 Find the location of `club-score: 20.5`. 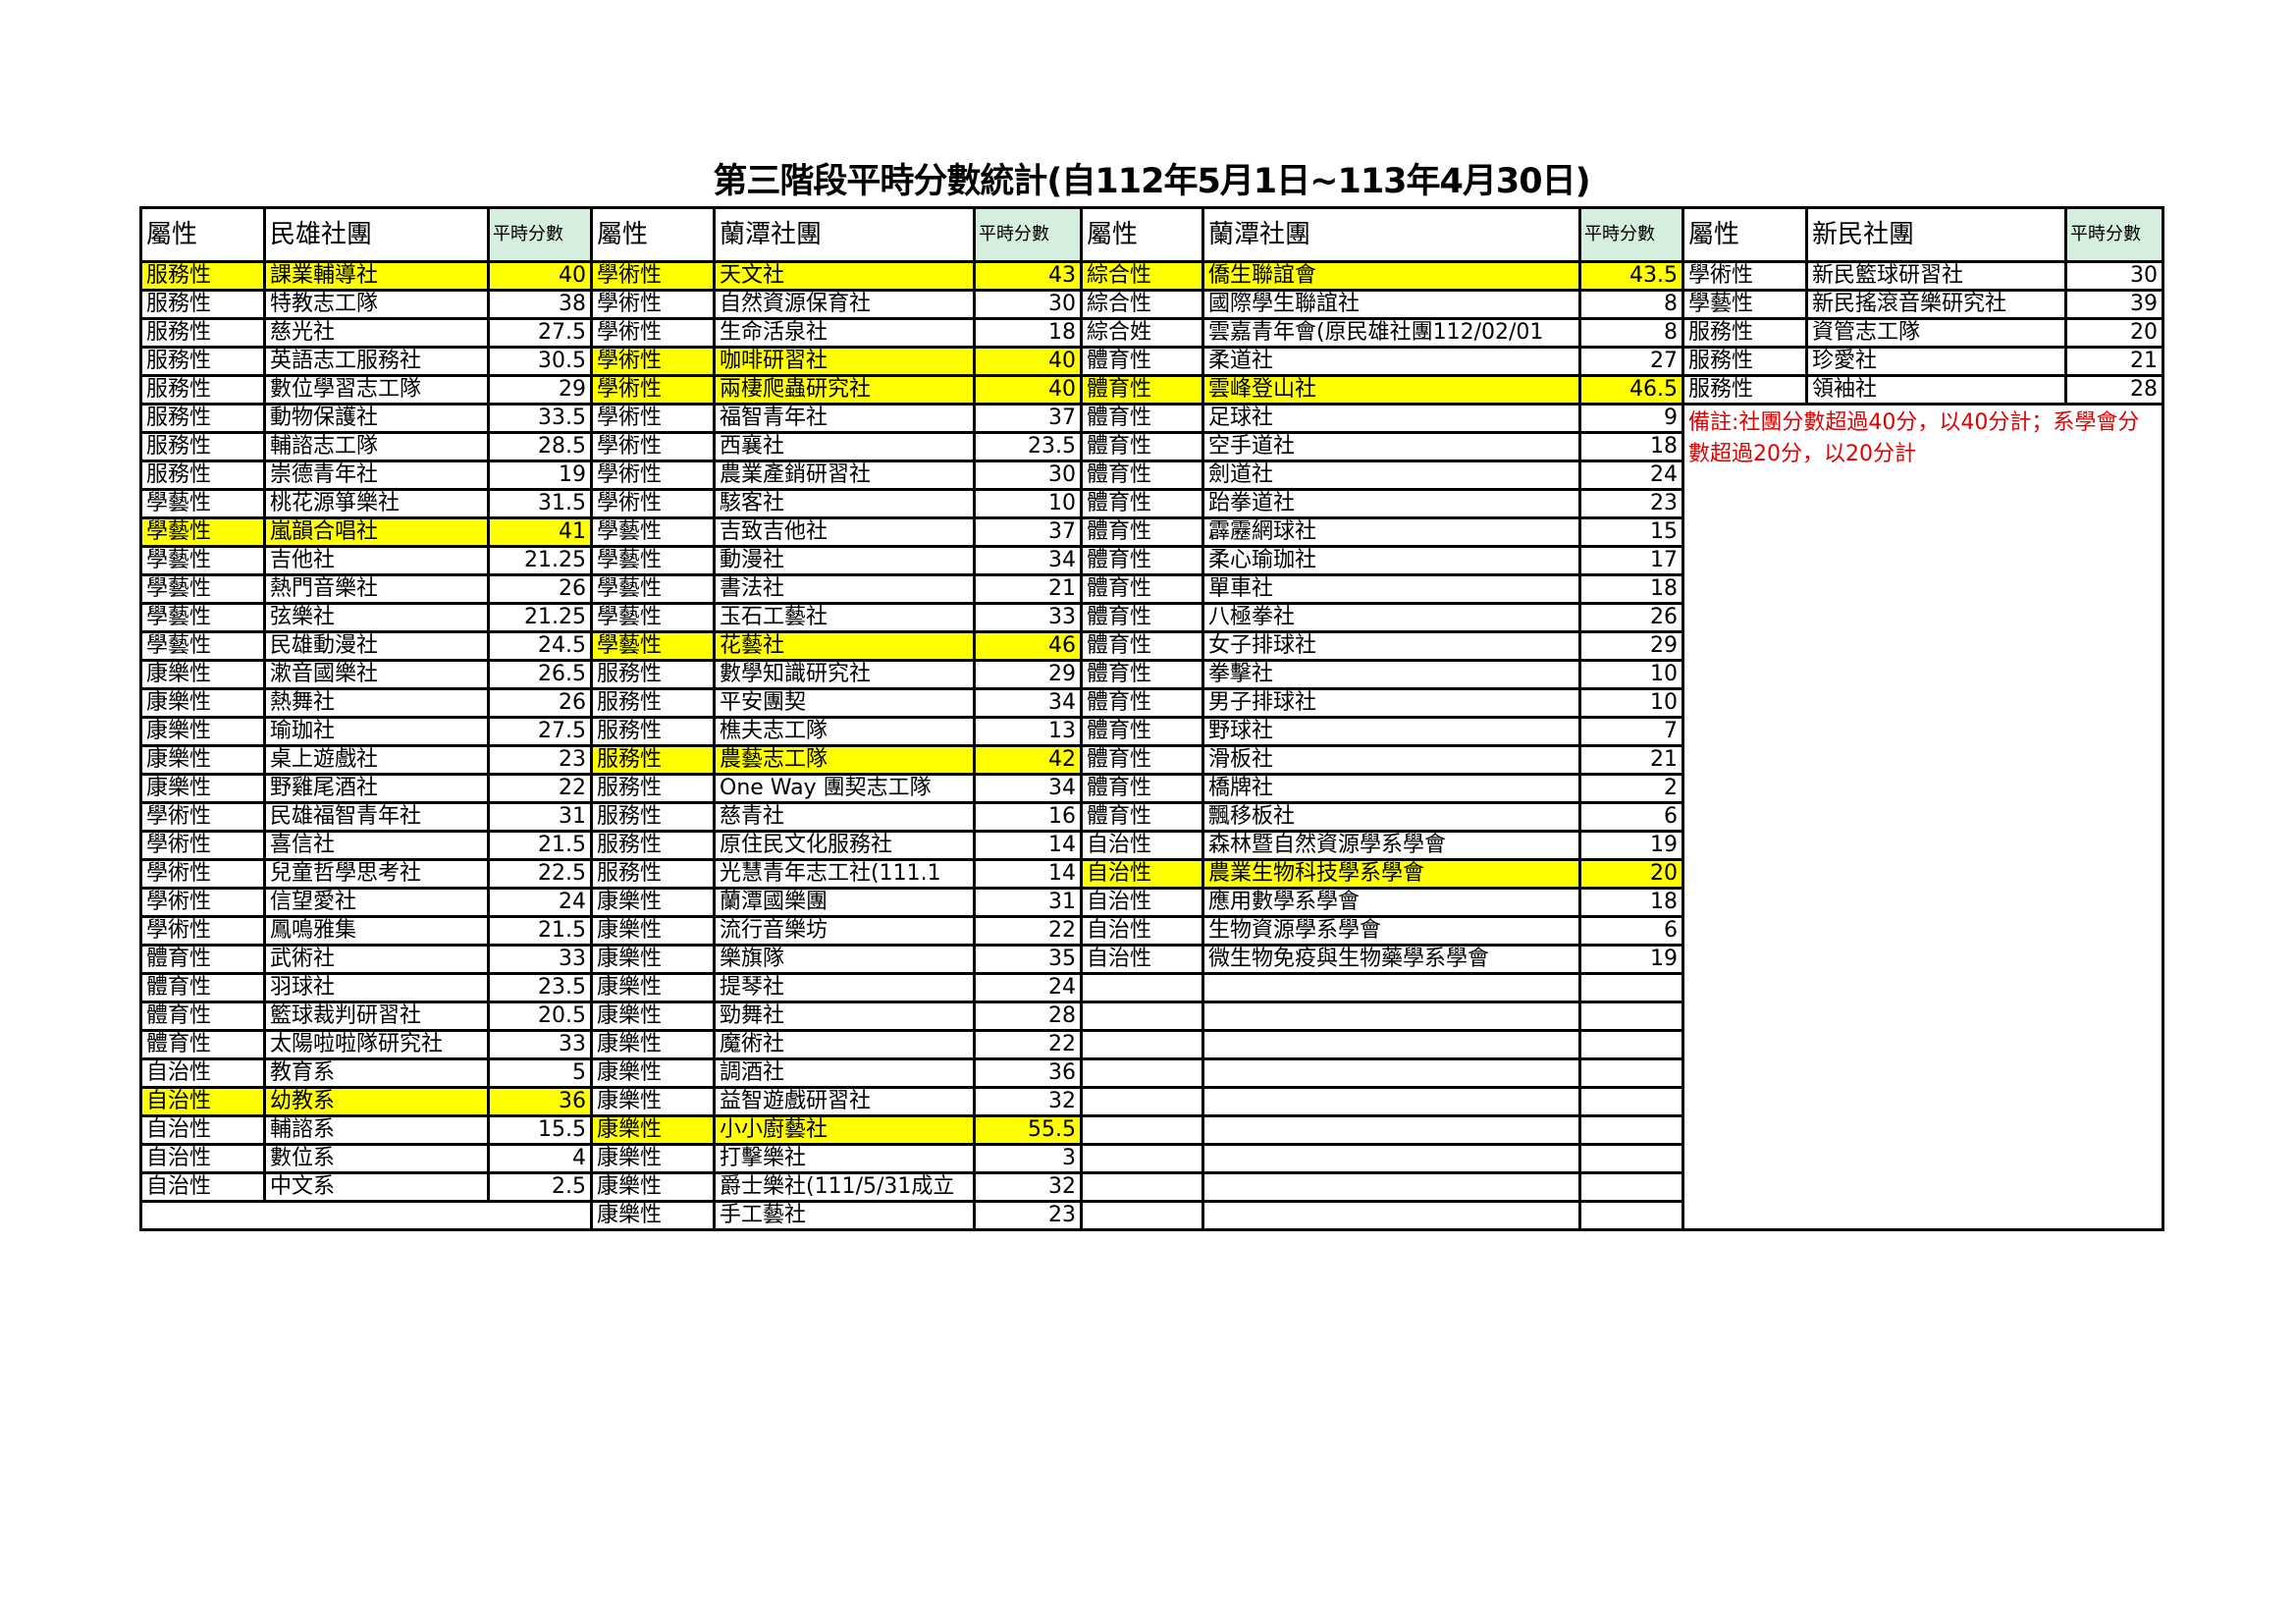

club-score: 20.5 is located at coordinates (540, 1016).